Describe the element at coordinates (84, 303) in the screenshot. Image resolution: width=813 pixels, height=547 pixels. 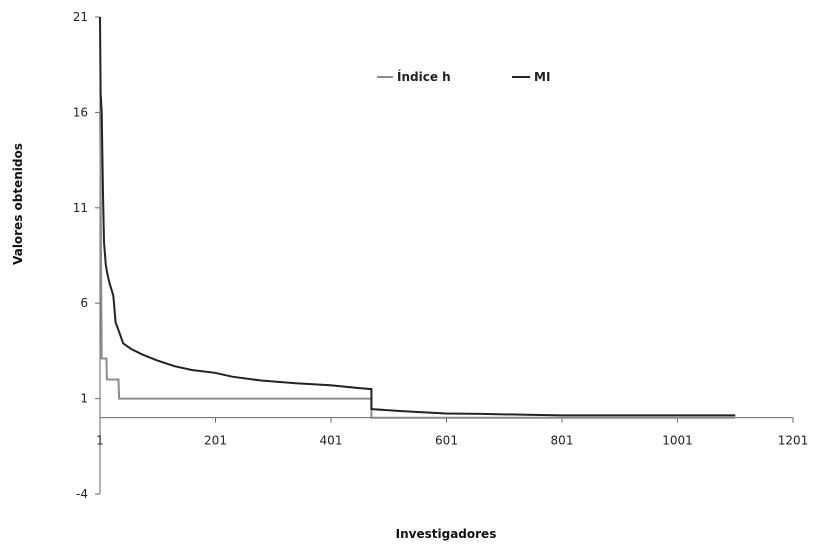
I see `y-tick-label: 6` at that location.